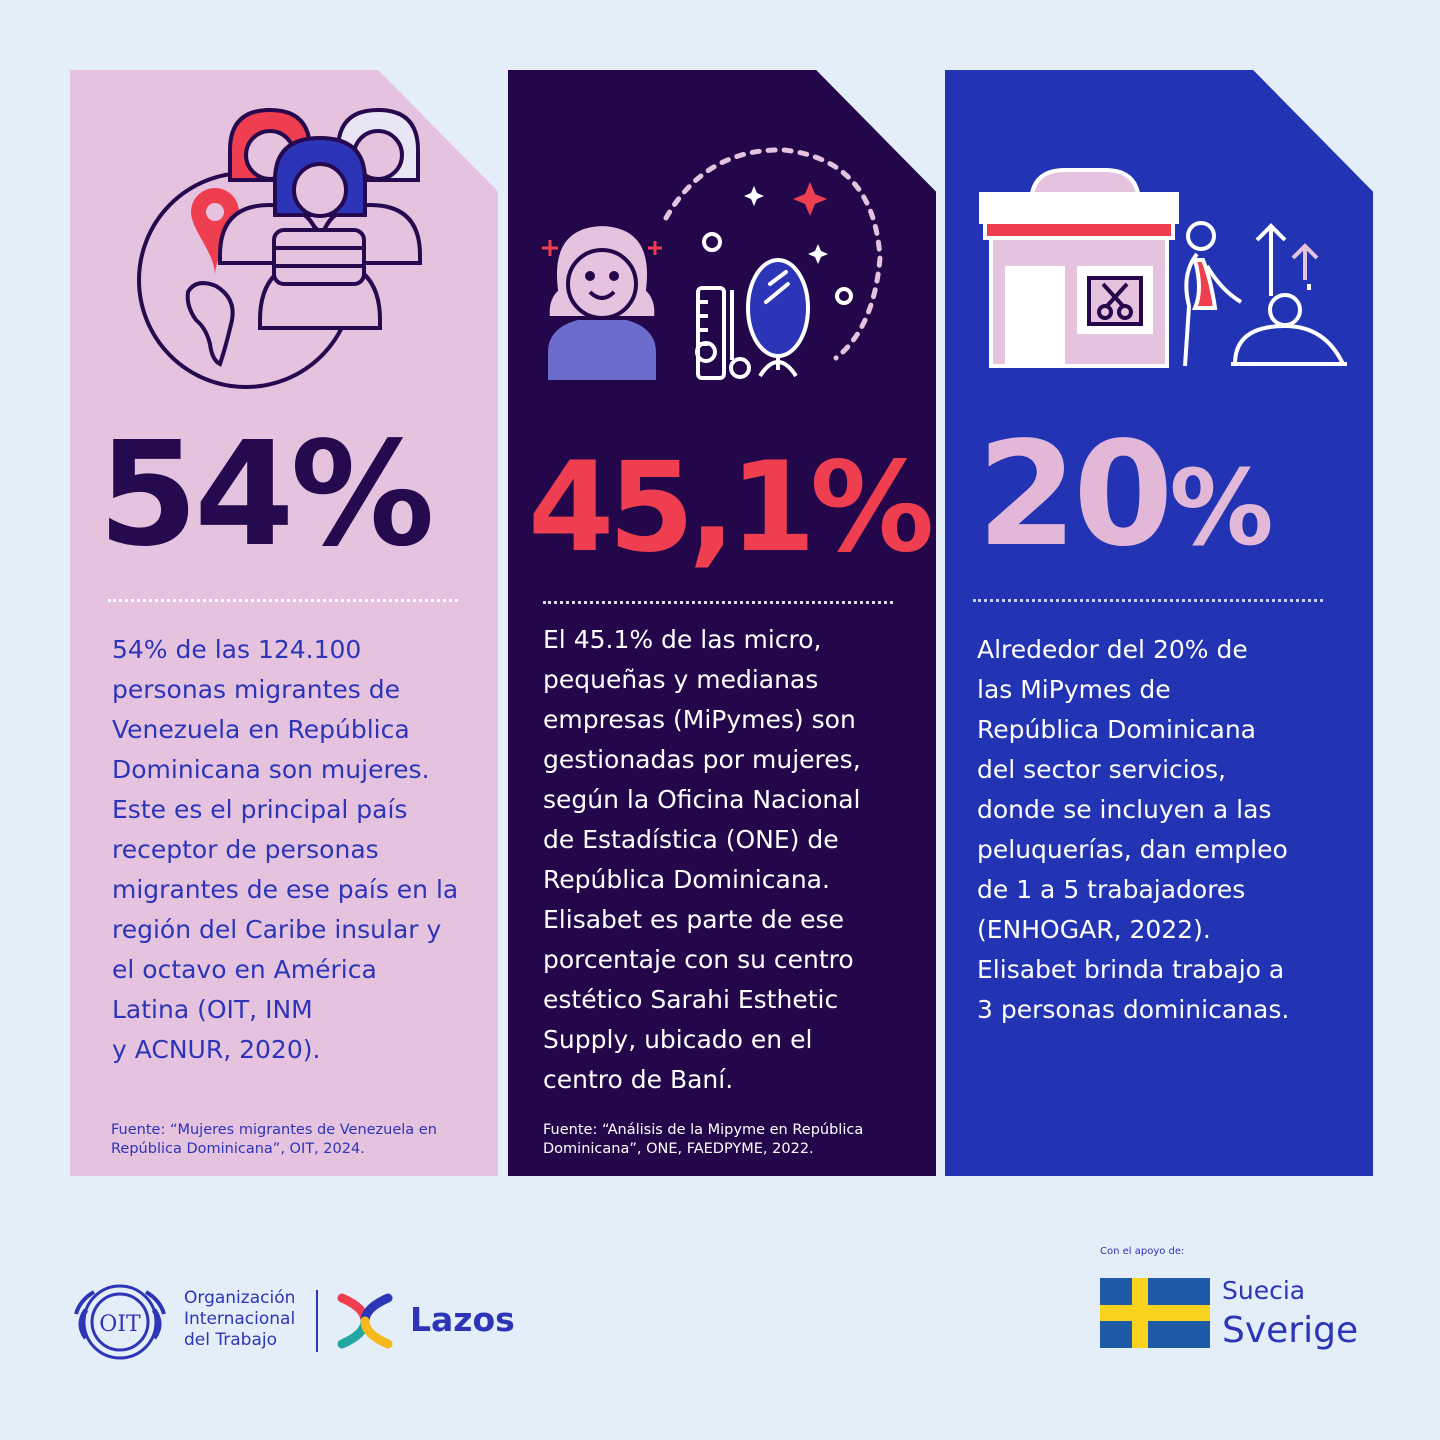 Image resolution: width=1440 pixels, height=1440 pixels. What do you see at coordinates (216, 1049) in the screenshot?
I see `text-line: y ACNUR, 2020).` at bounding box center [216, 1049].